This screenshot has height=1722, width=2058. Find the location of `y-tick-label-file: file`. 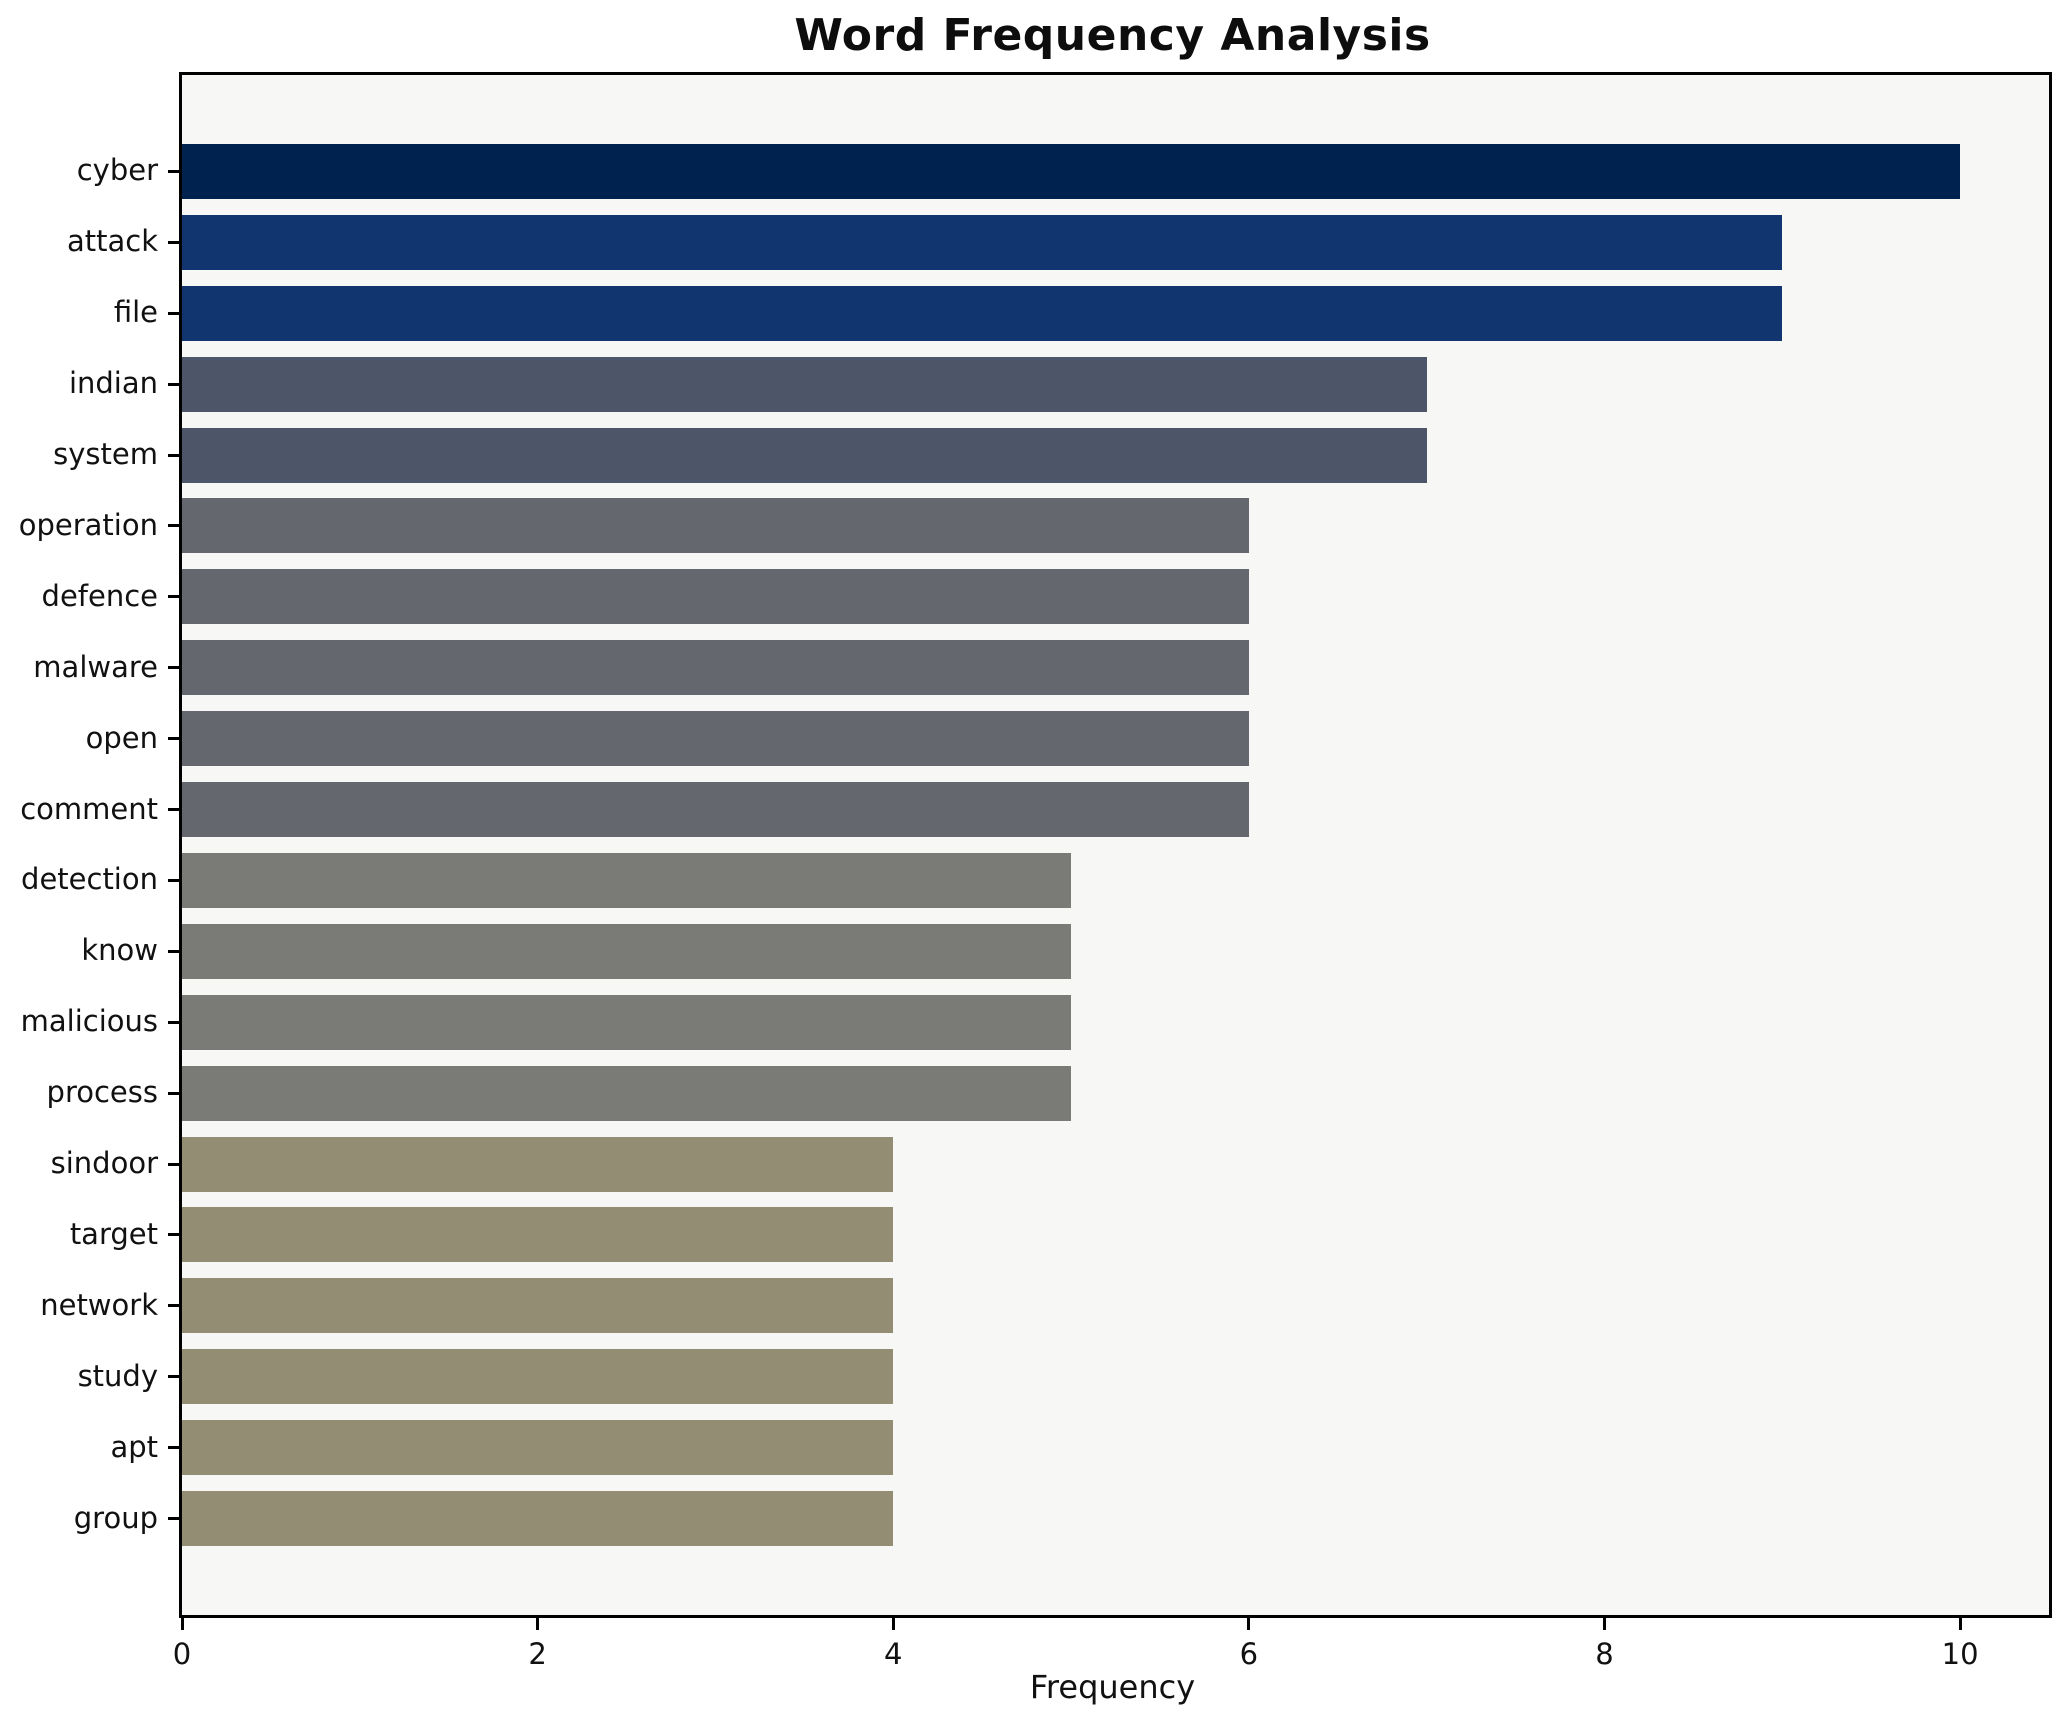

y-tick-label-file: file is located at coordinates (135, 312).